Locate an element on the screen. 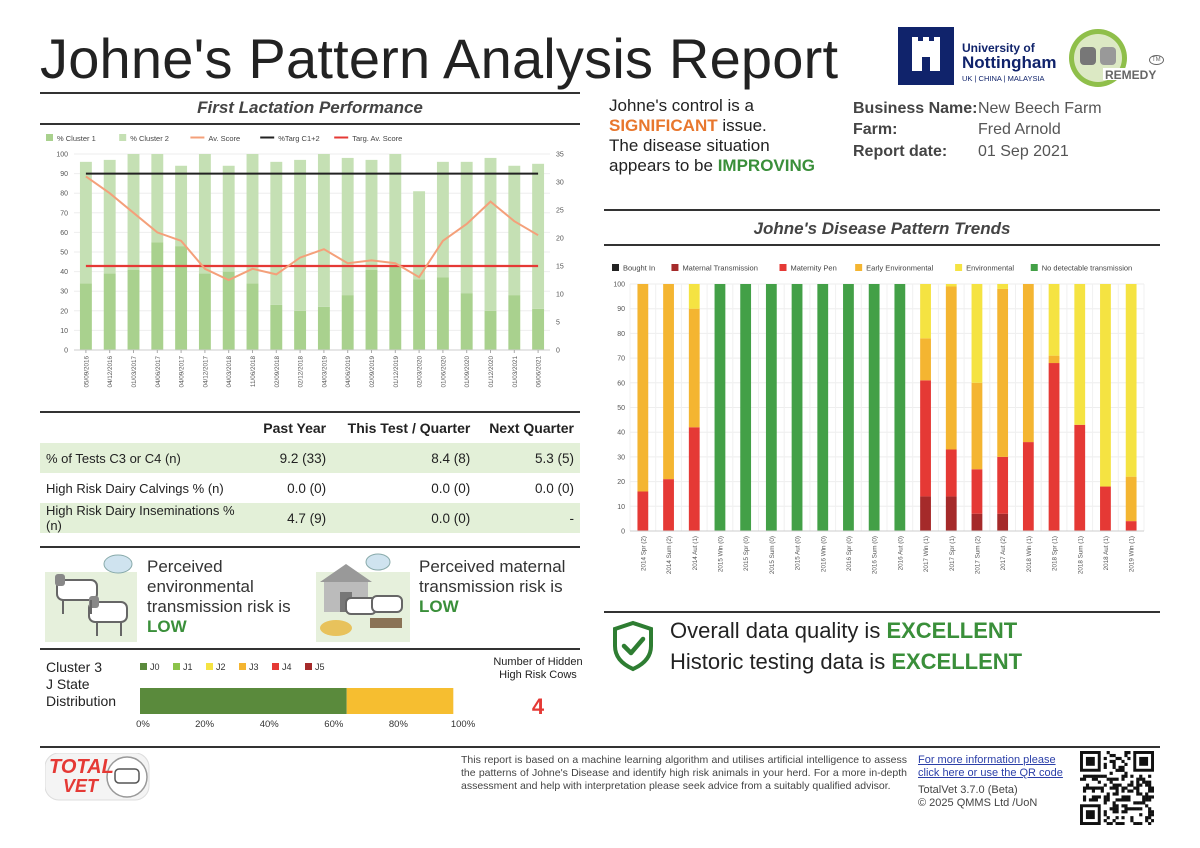 This screenshot has width=1200, height=848. pt-legend-label: Maternal Transmission is located at coordinates (719, 268).